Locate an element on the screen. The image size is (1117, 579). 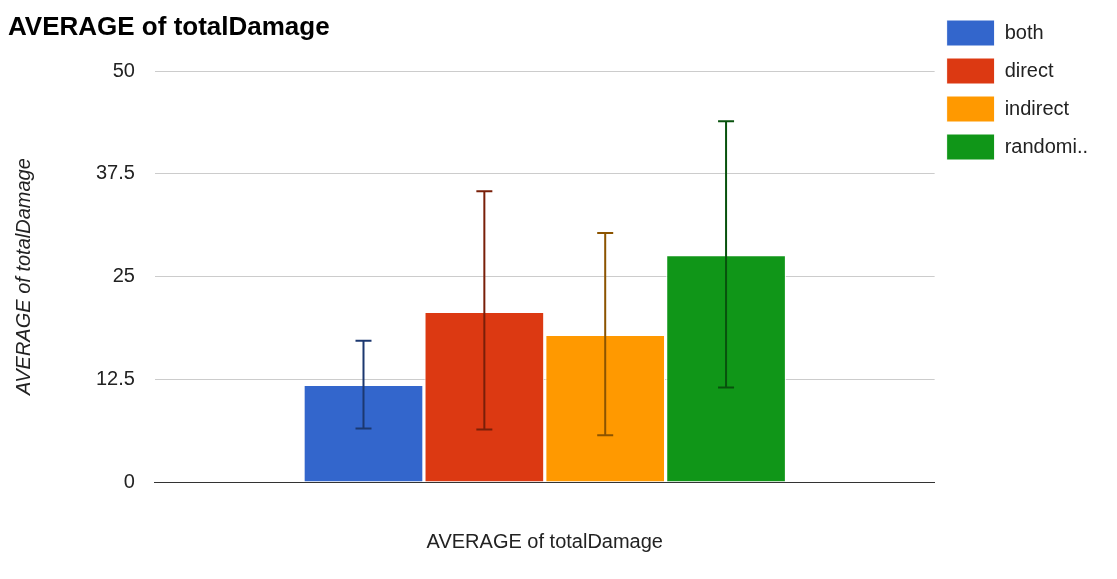
legend-label: direct is located at coordinates (1029, 69).